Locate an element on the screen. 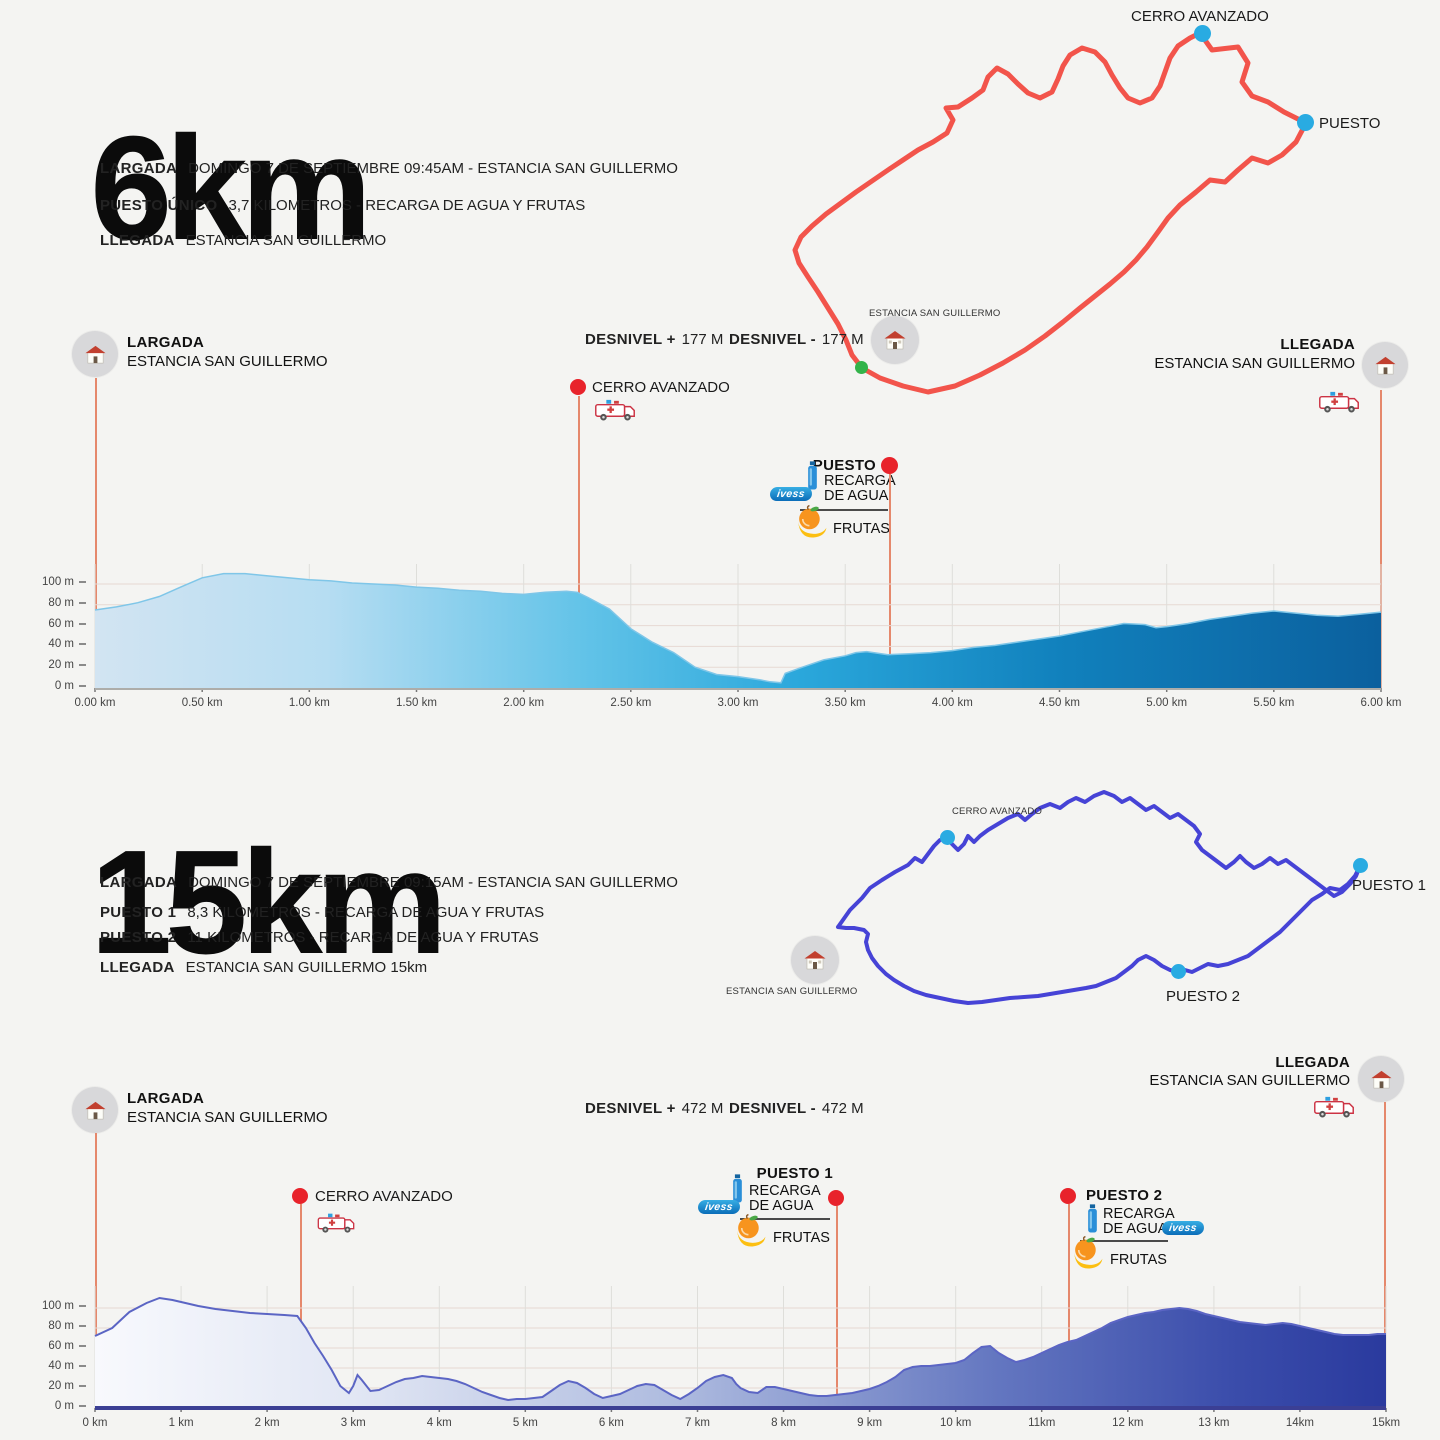 The height and width of the screenshot is (1440, 1440). info-llegada-6km: LLEGADA ESTANCIA SAN GUILLERMO is located at coordinates (243, 240).